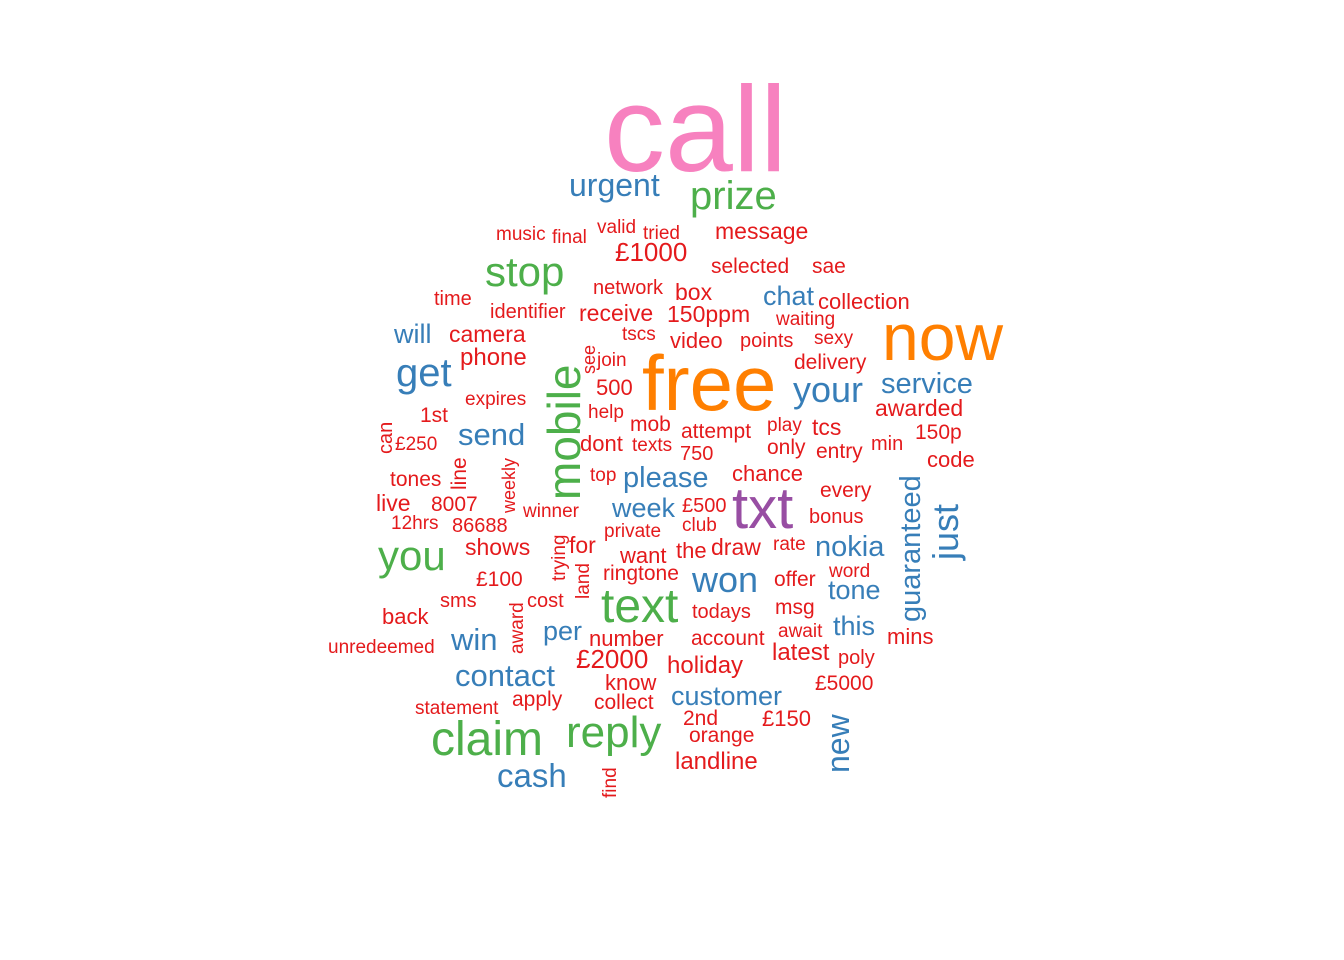 This screenshot has height=960, width=1344. What do you see at coordinates (846, 490) in the screenshot?
I see `word-every: every` at bounding box center [846, 490].